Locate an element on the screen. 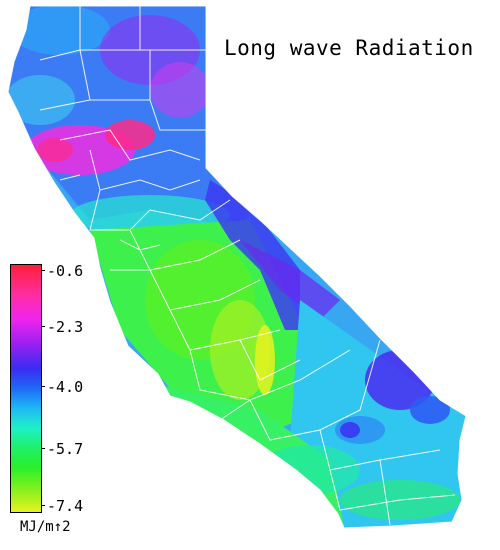 The width and height of the screenshot is (500, 550). legend-tick-label: -4.0 is located at coordinates (65, 387).